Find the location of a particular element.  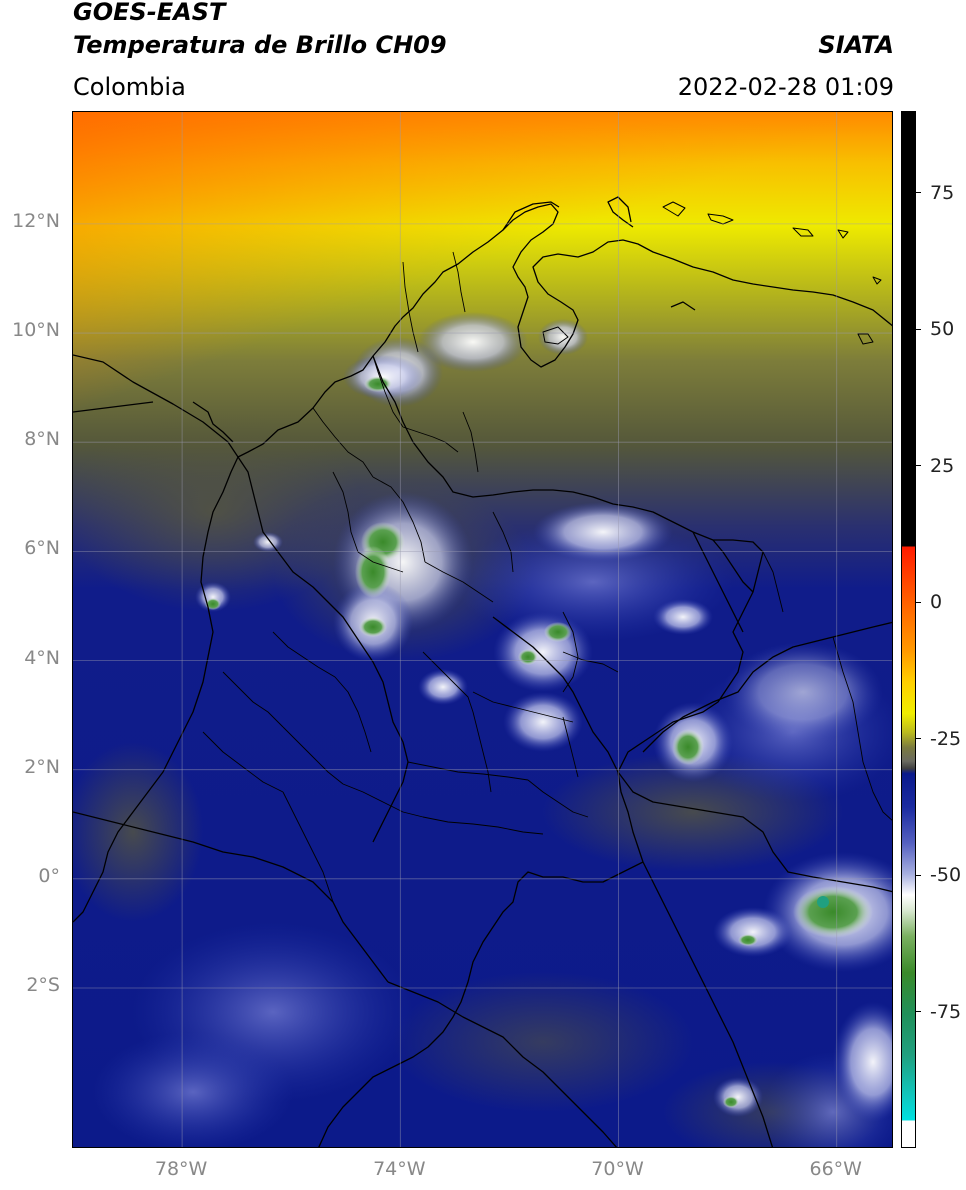

lat-tick-label: 12°N is located at coordinates (36, 220).